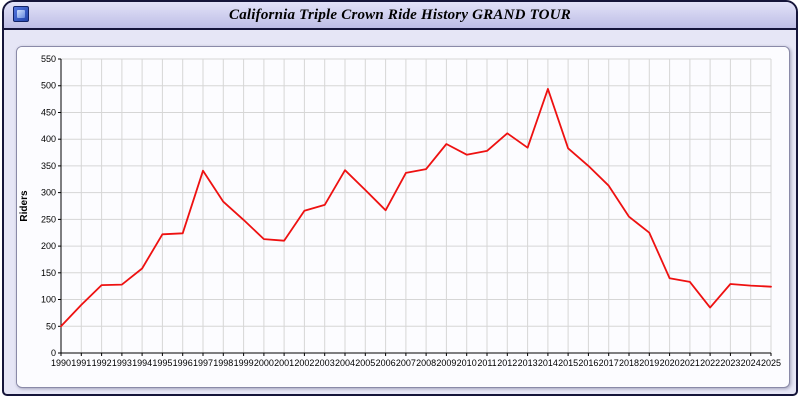  What do you see at coordinates (406, 363) in the screenshot?
I see `svg-text: 2007` at bounding box center [406, 363].